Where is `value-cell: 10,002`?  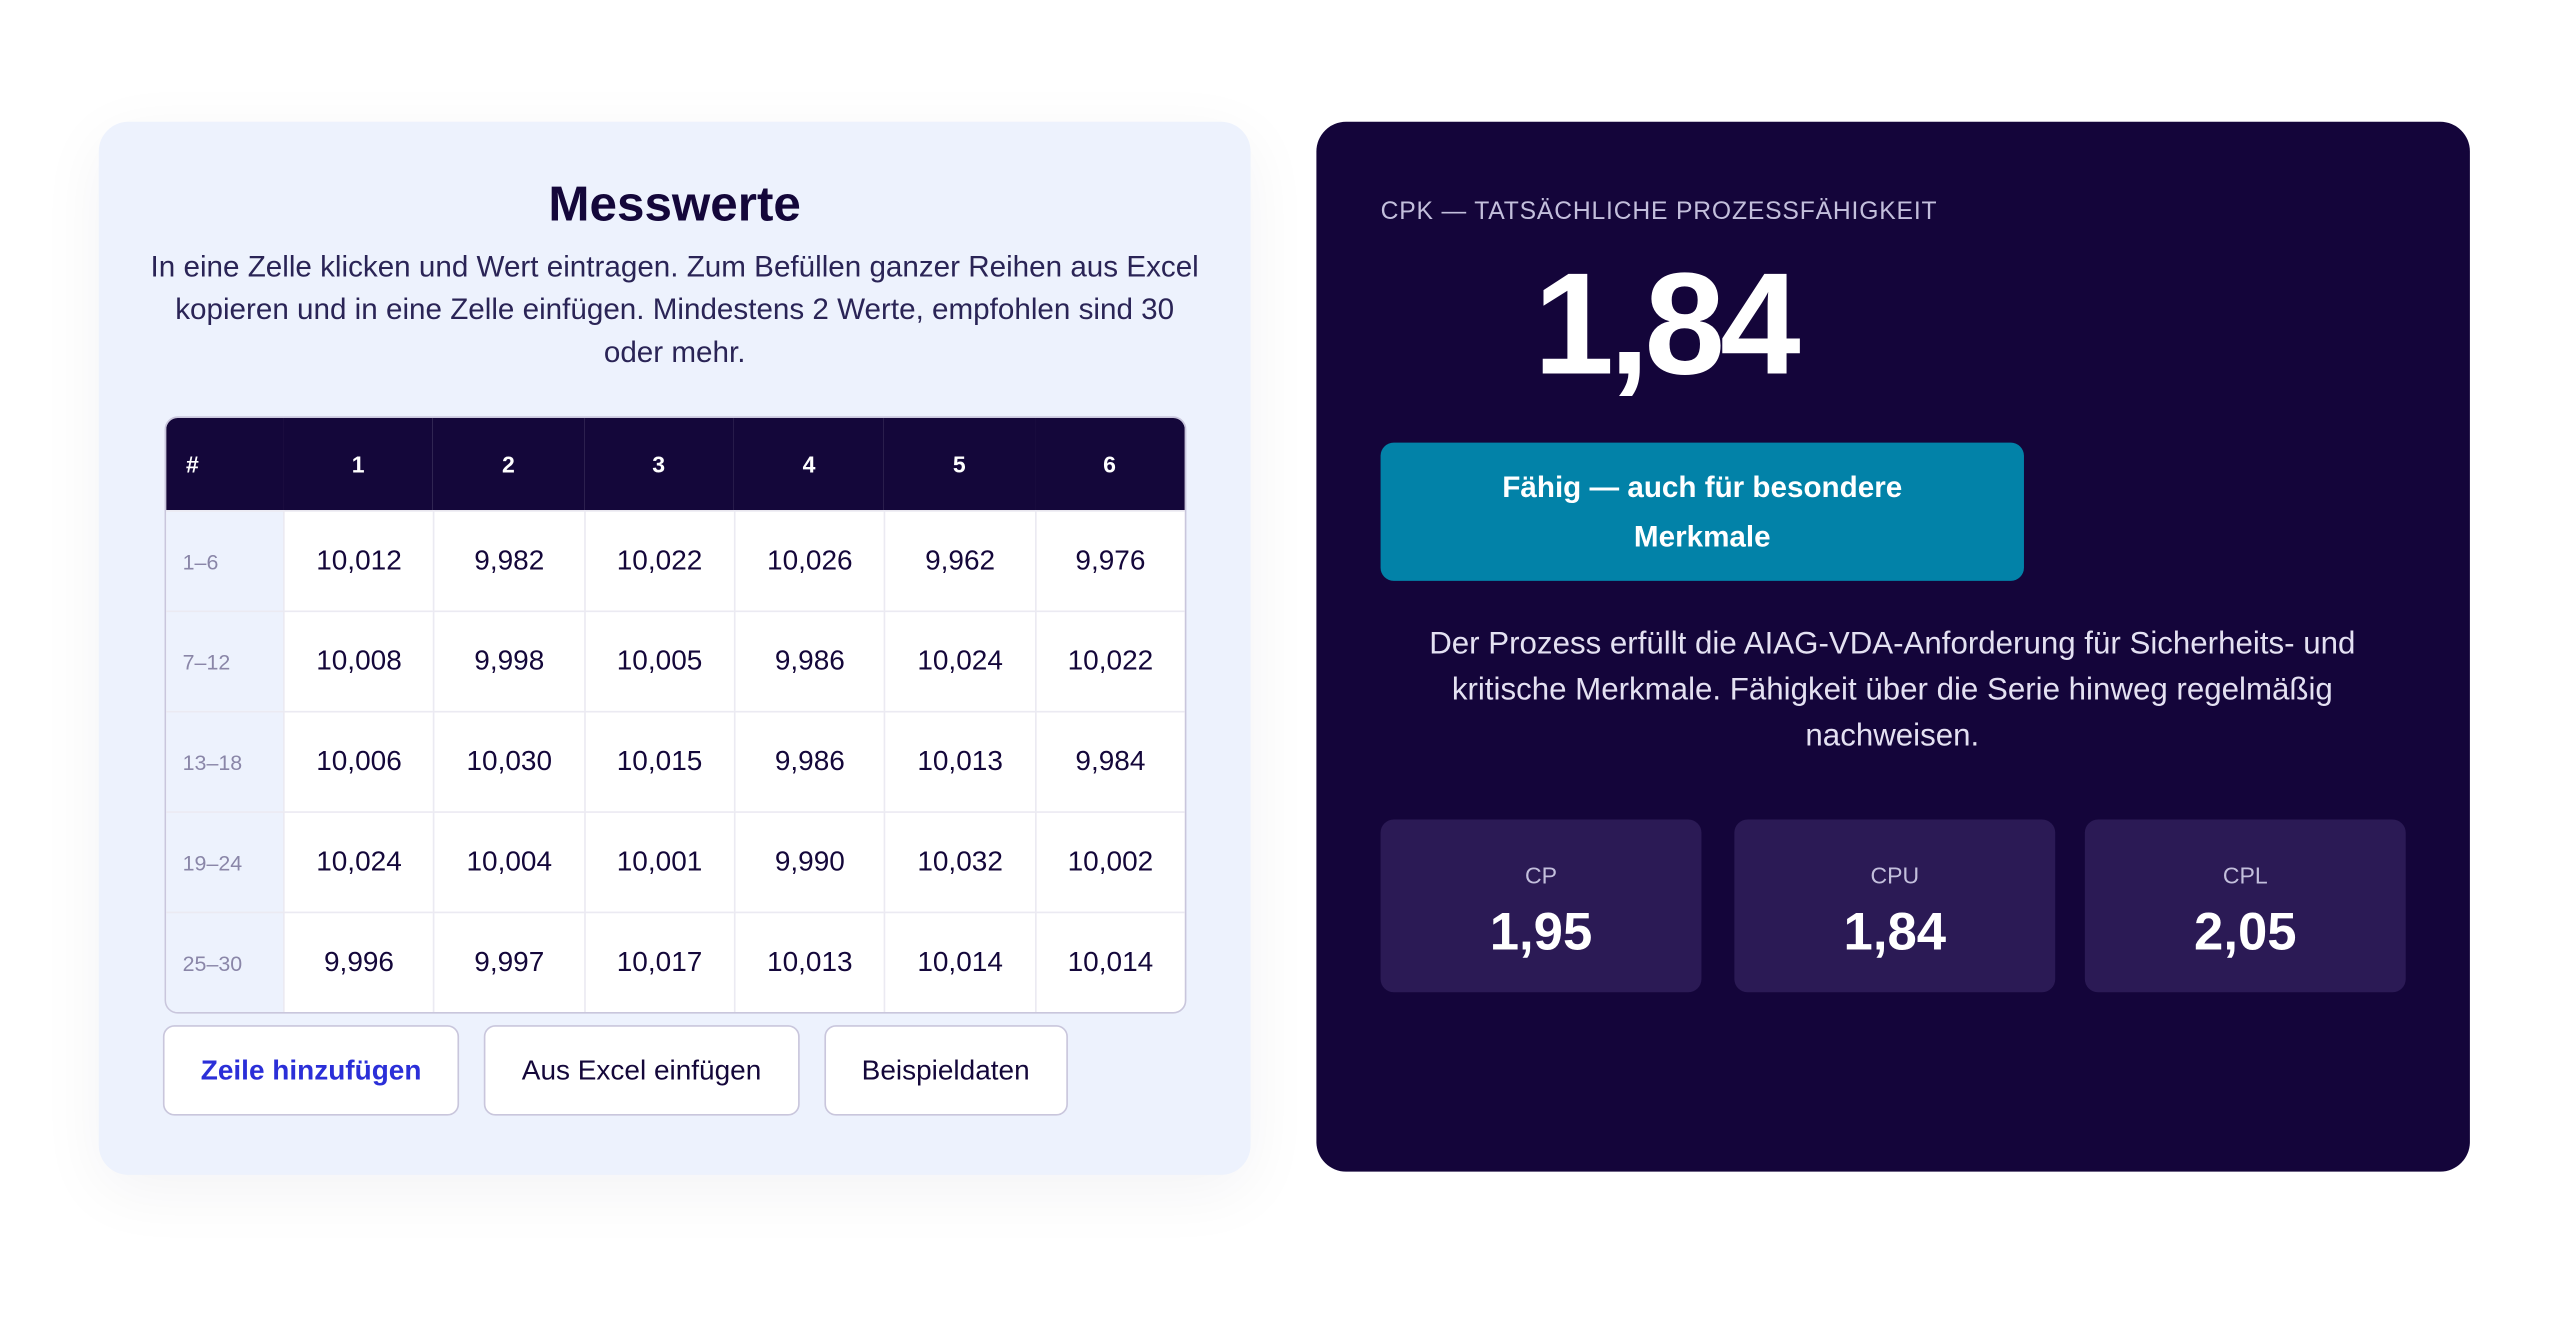 value-cell: 10,002 is located at coordinates (1109, 861).